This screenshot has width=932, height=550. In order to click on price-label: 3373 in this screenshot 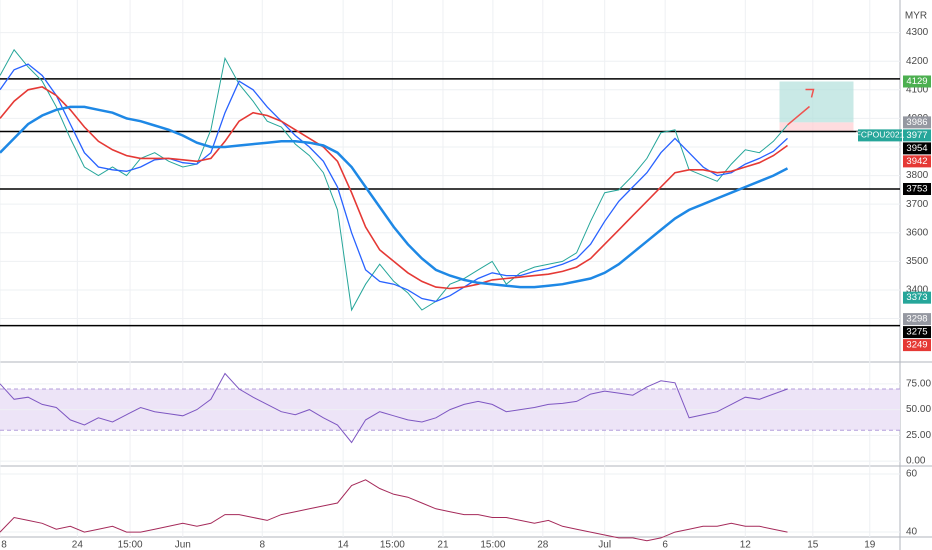, I will do `click(916, 297)`.